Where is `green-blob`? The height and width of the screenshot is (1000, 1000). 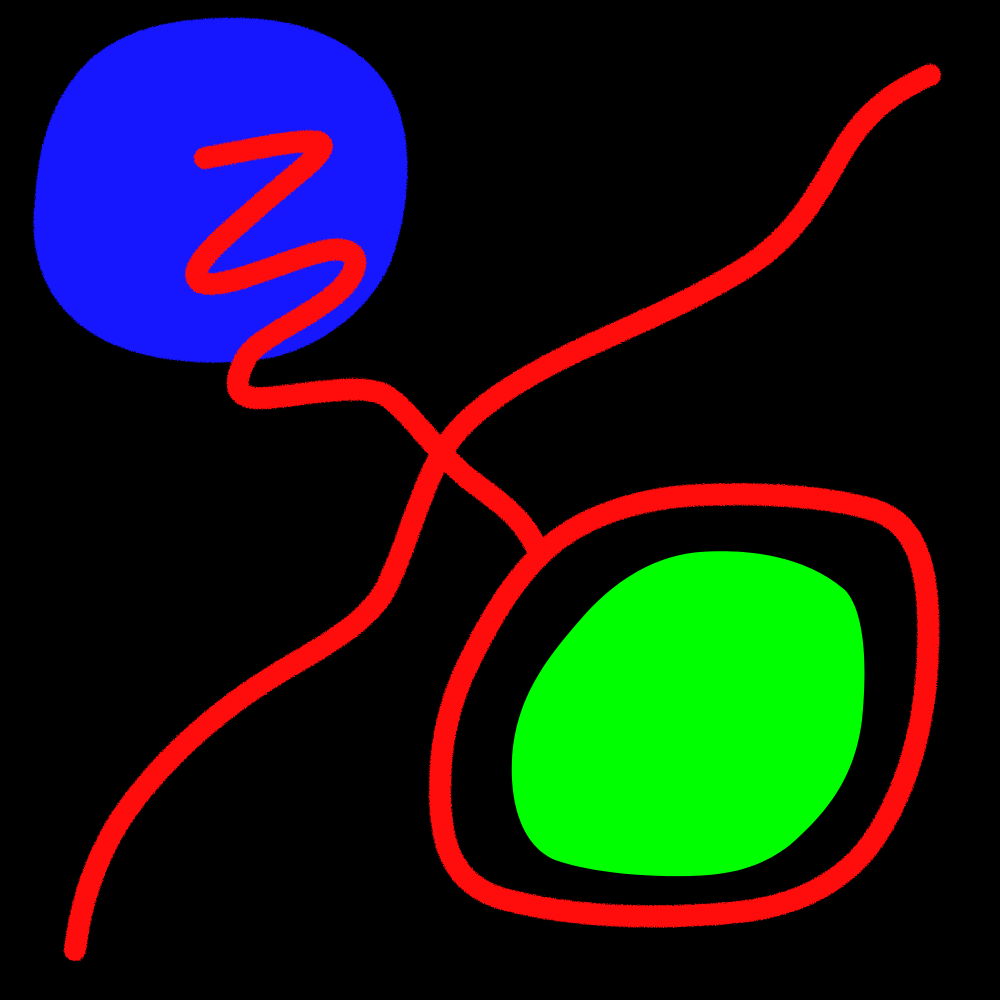
green-blob is located at coordinates (688, 714).